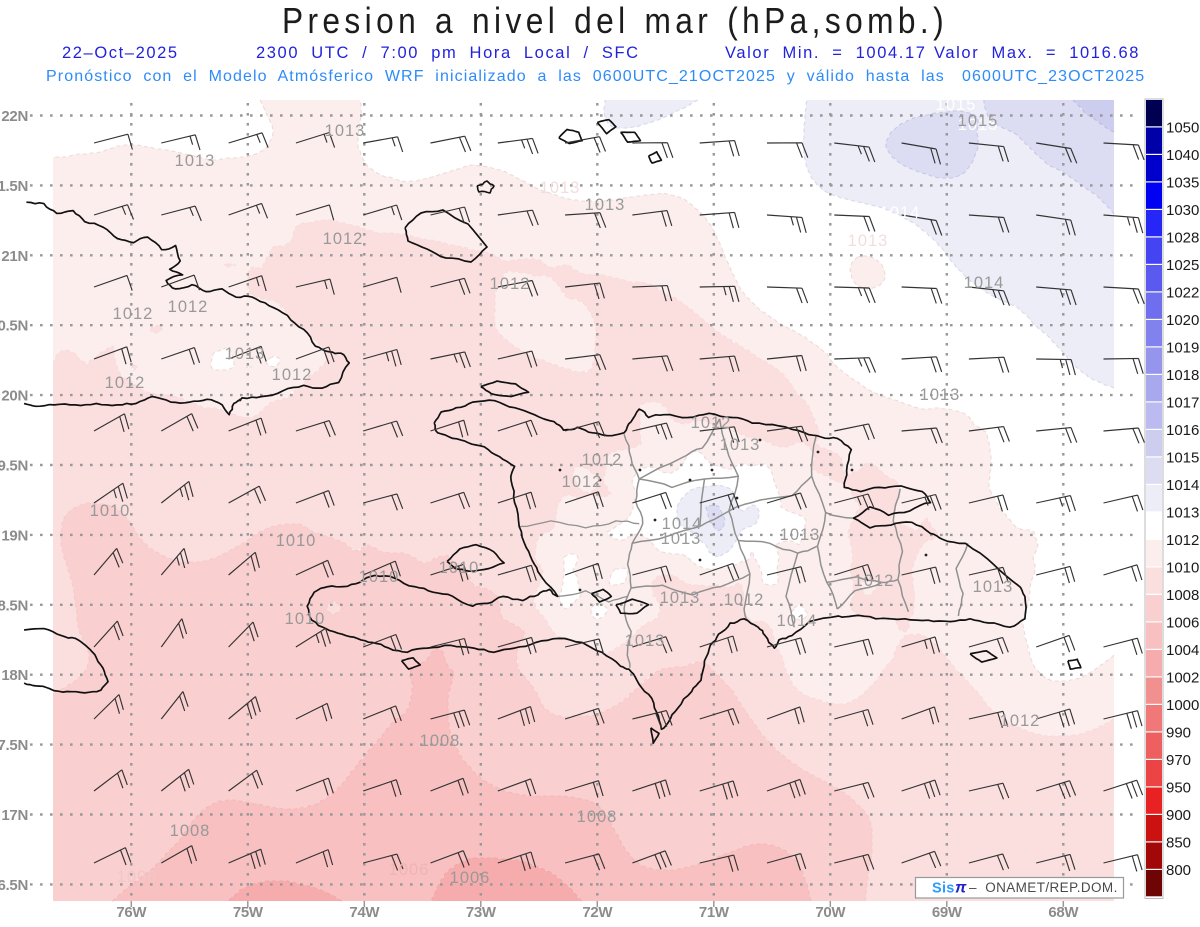 This screenshot has height=927, width=1200. What do you see at coordinates (14, 186) in the screenshot?
I see `svg-text: 21.5N` at bounding box center [14, 186].